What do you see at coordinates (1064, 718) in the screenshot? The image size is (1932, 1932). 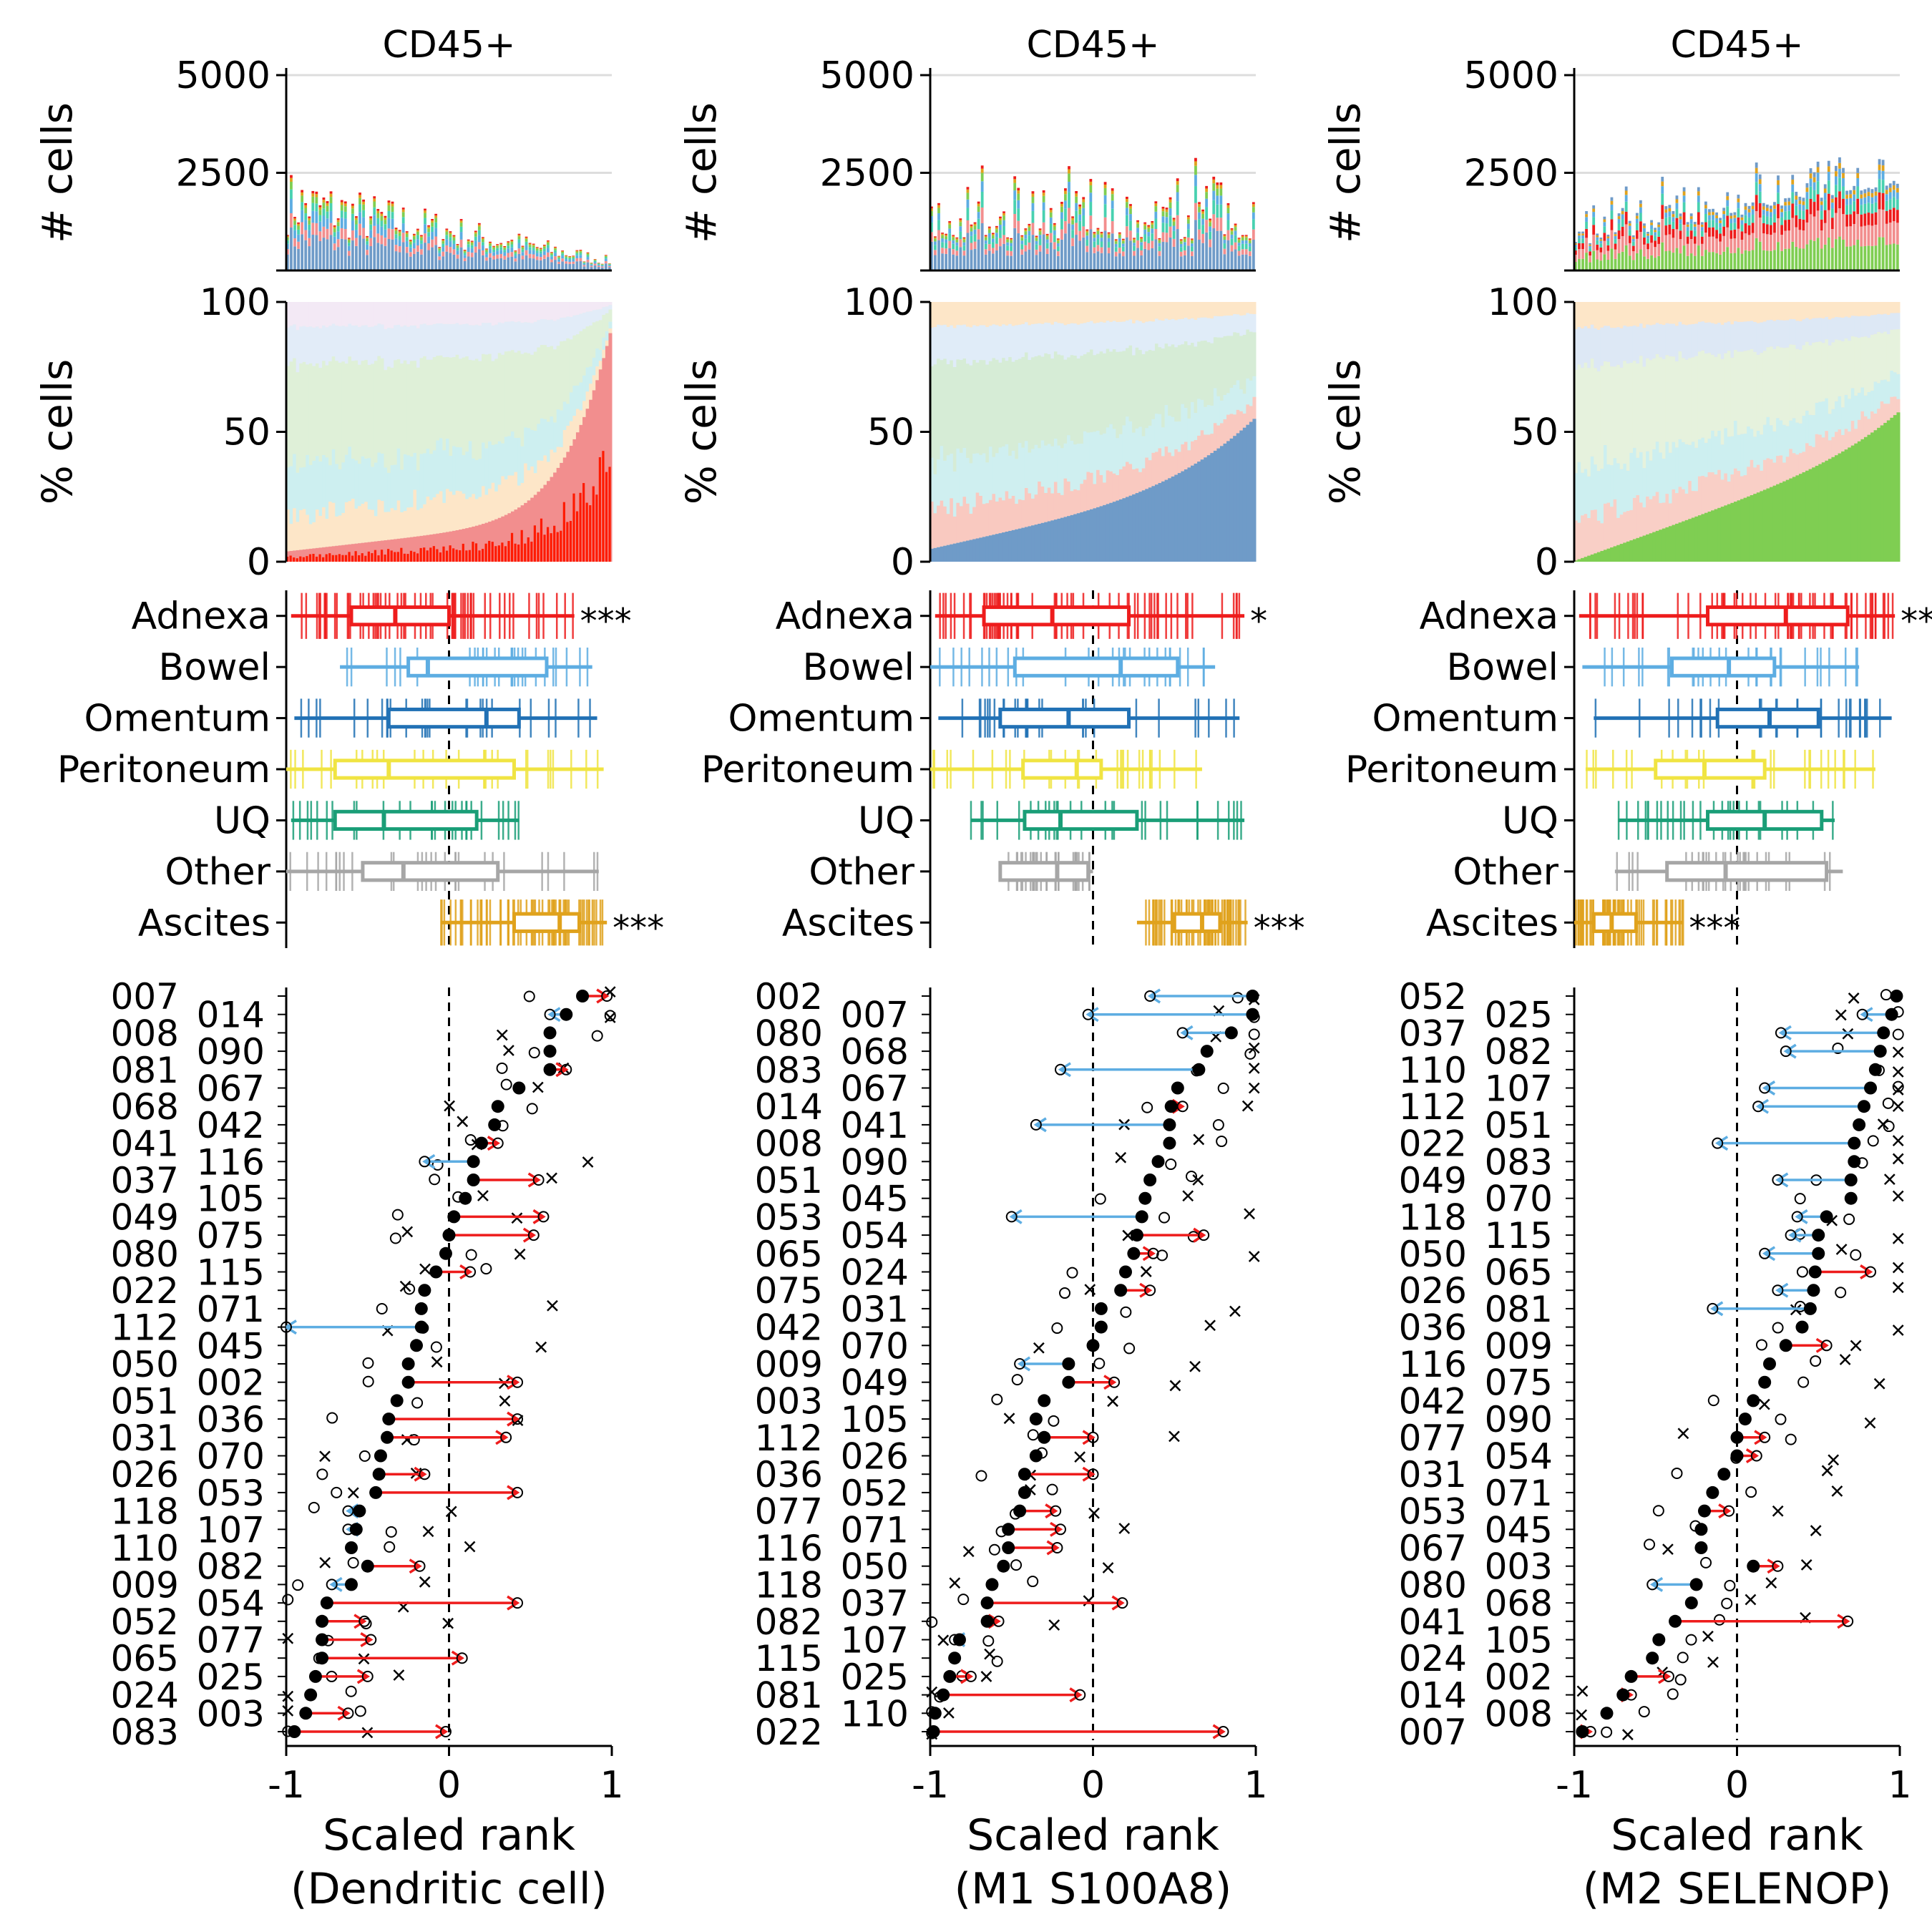 I see `box` at bounding box center [1064, 718].